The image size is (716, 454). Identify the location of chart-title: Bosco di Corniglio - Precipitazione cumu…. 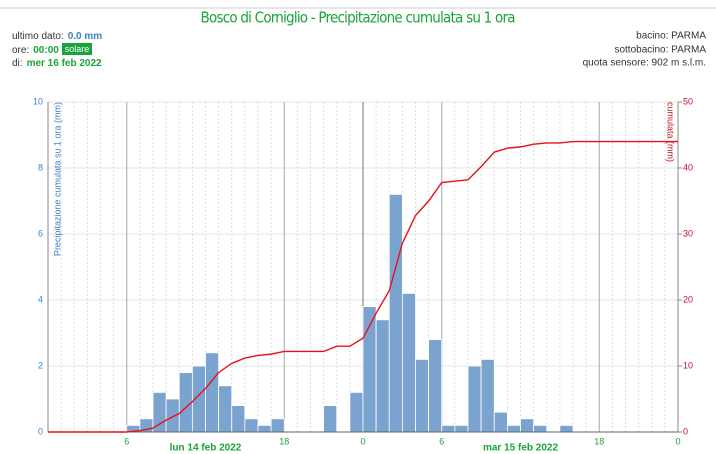
(358, 18).